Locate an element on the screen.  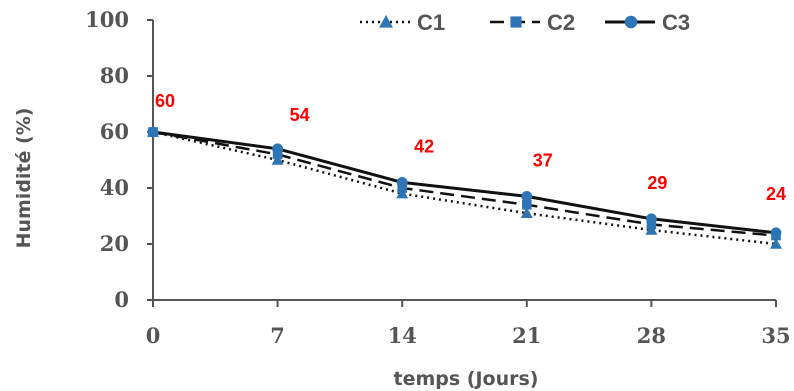
legend-label: C3 is located at coordinates (676, 22).